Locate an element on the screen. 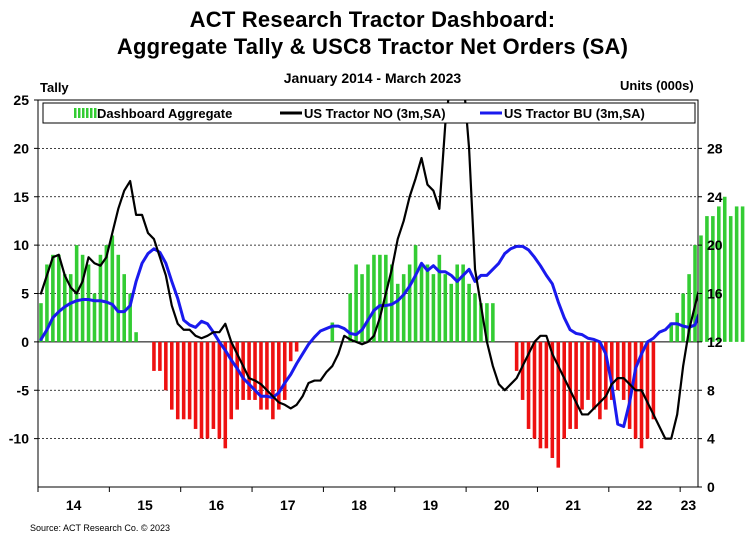  left-axis-tick-label: 15 is located at coordinates (21, 197).